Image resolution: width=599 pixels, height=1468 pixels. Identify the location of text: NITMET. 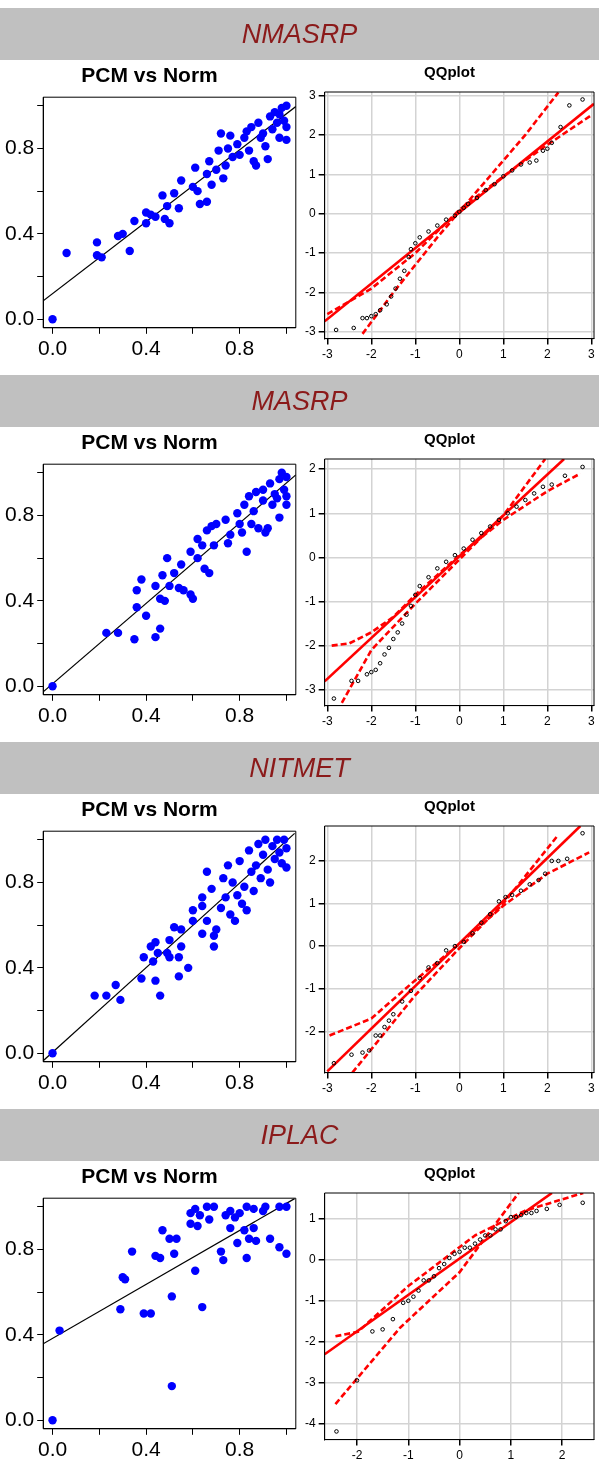
(299, 768).